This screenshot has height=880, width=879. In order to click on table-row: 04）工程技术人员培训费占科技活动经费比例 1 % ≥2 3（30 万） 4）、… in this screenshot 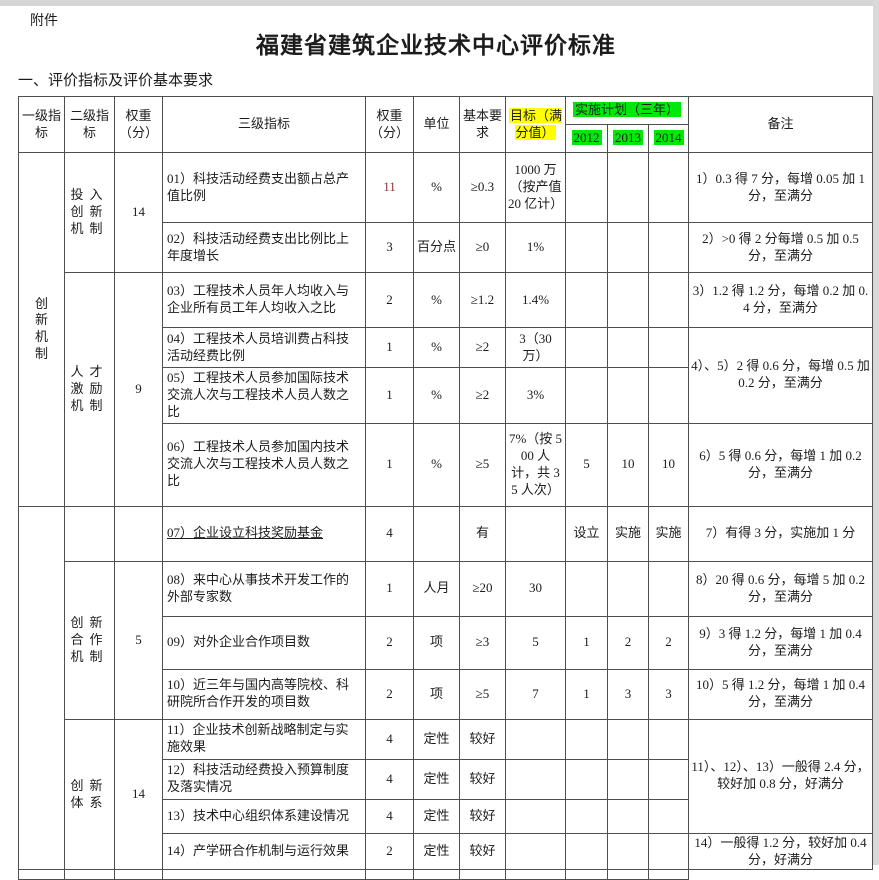, I will do `click(446, 375)`.